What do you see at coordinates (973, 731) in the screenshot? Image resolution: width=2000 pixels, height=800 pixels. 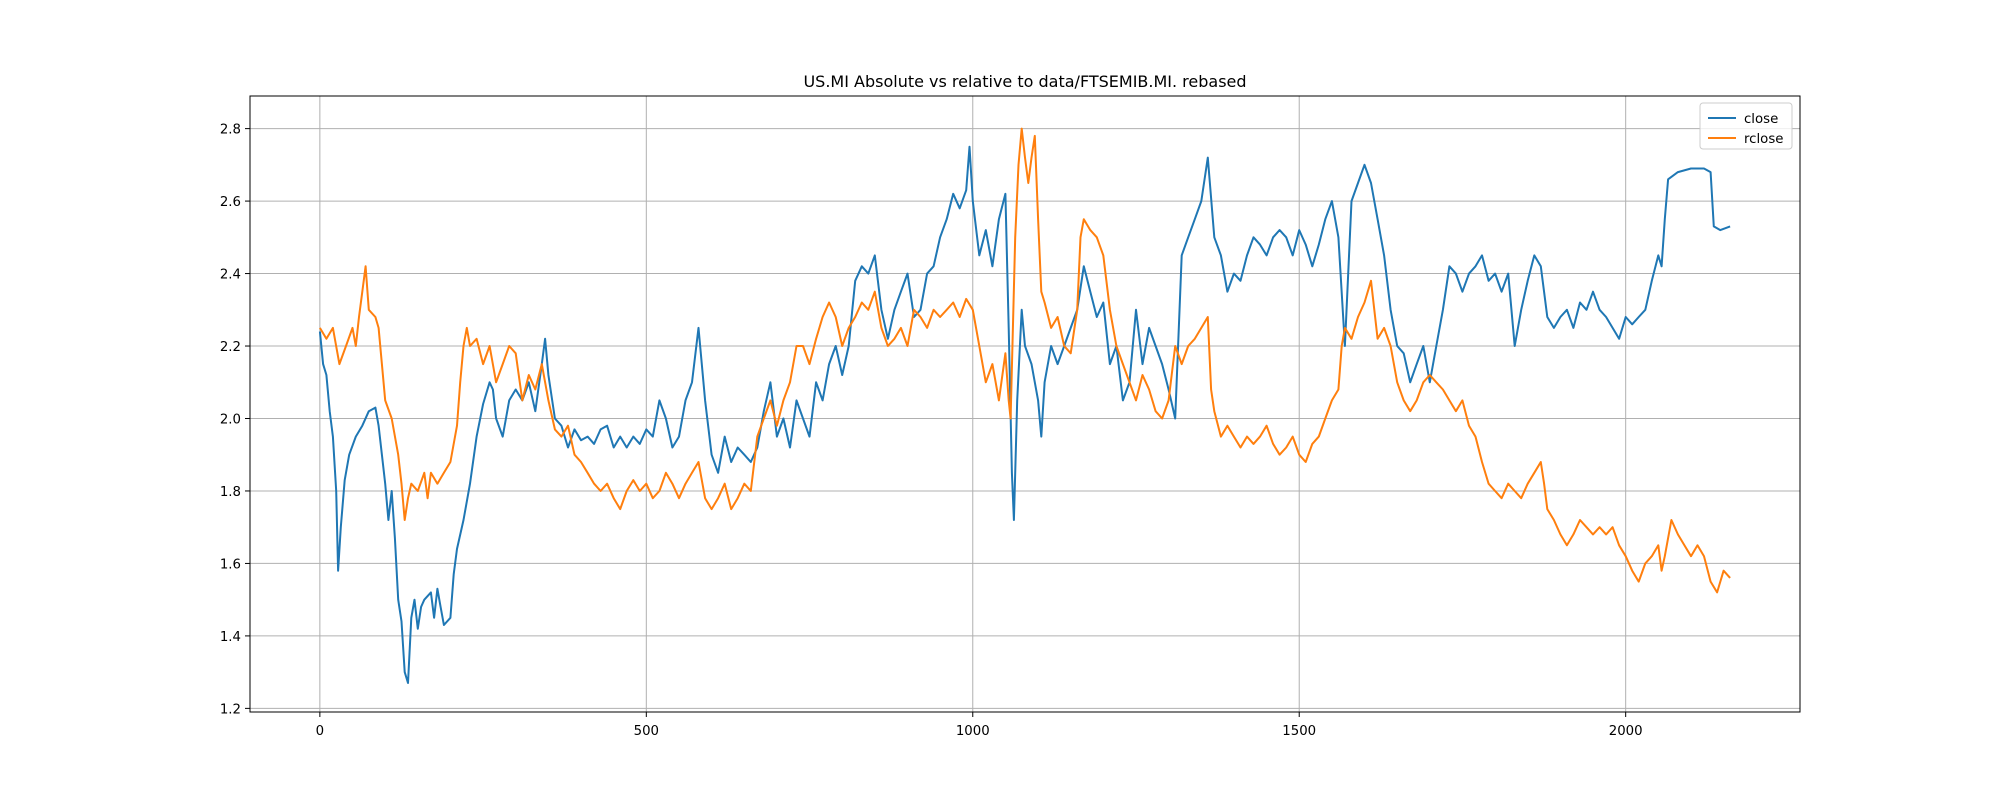 I see `x-tick-label: 1000` at bounding box center [973, 731].